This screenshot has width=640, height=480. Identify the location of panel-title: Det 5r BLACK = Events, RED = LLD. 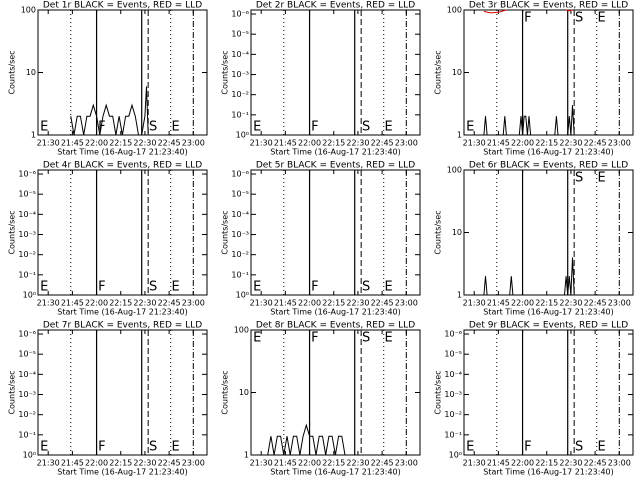
(335, 166).